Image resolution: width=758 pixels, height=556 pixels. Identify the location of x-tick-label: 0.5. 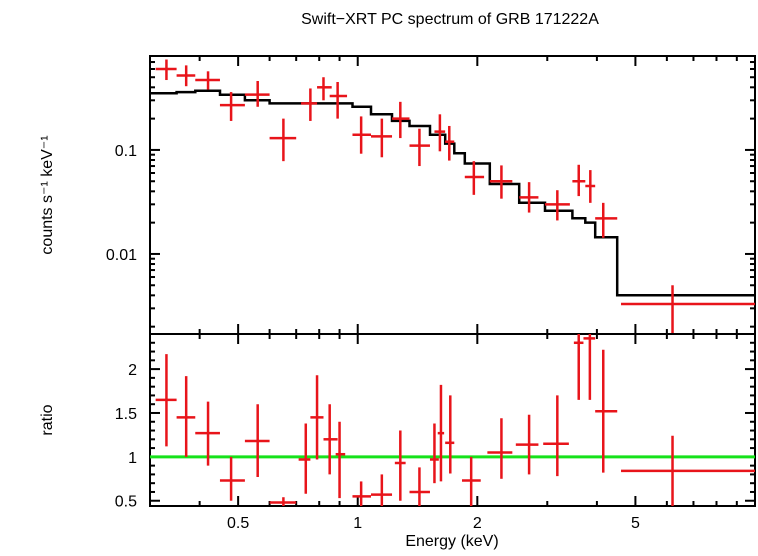
(238, 523).